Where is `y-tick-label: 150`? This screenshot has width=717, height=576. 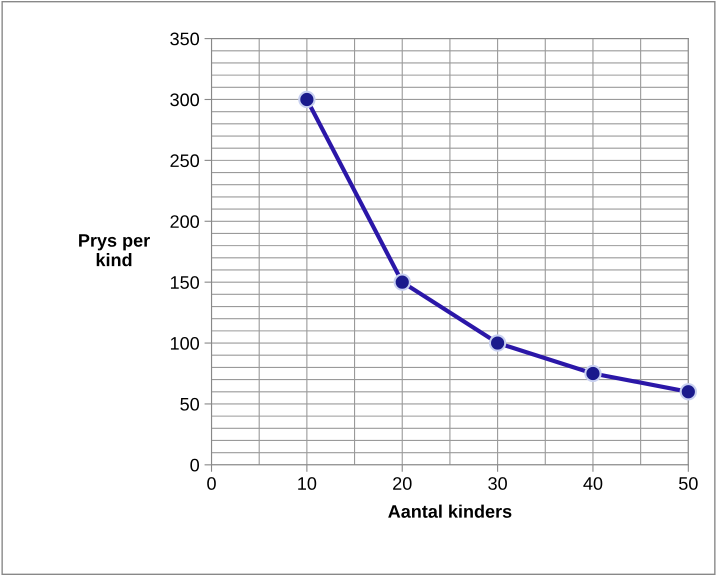 y-tick-label: 150 is located at coordinates (185, 282).